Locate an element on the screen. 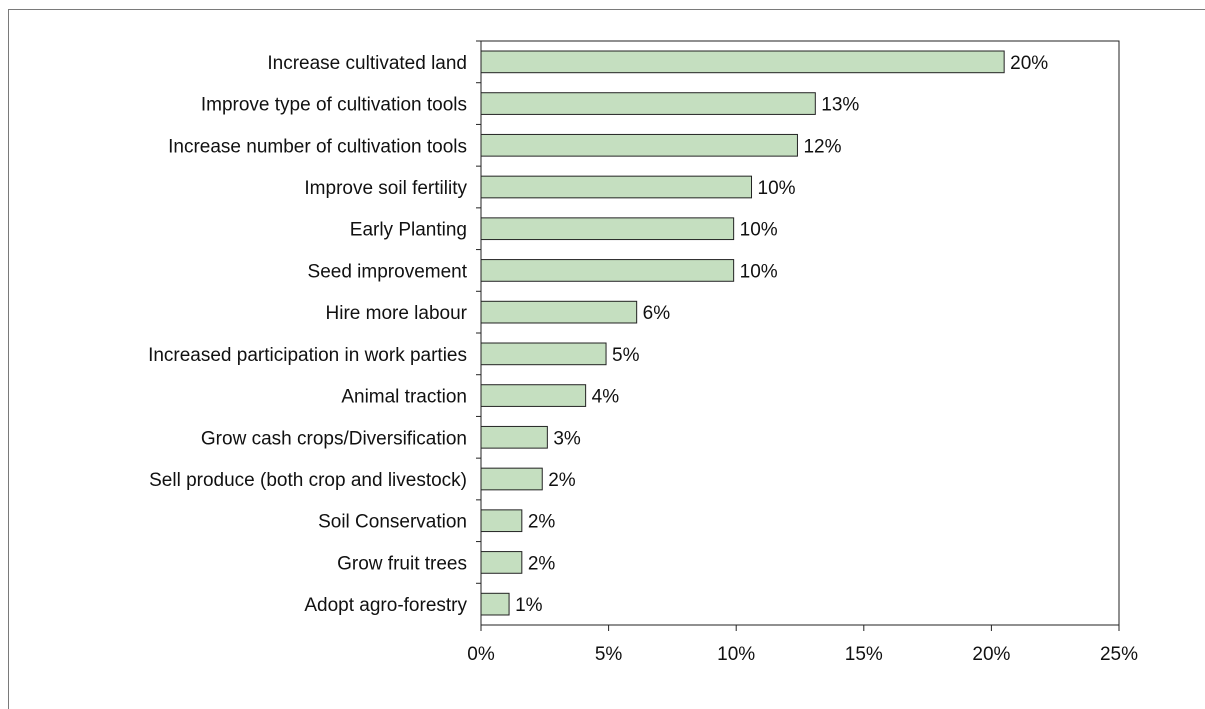 The height and width of the screenshot is (709, 1205). category-label: Sell produce (both crop and livestock) is located at coordinates (308, 480).